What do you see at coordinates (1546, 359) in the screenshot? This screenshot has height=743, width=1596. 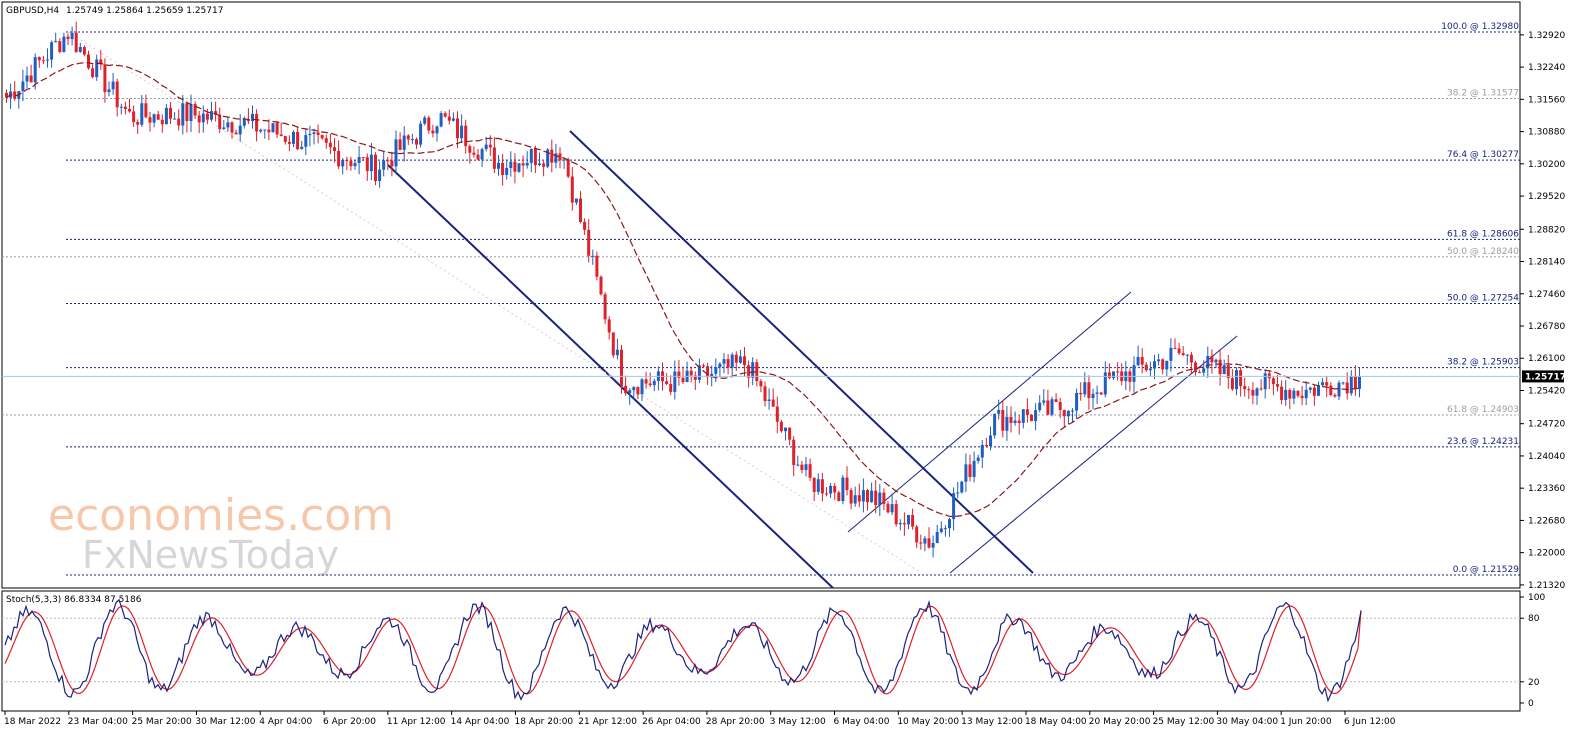 I see `price-tick-label: 1.26100` at bounding box center [1546, 359].